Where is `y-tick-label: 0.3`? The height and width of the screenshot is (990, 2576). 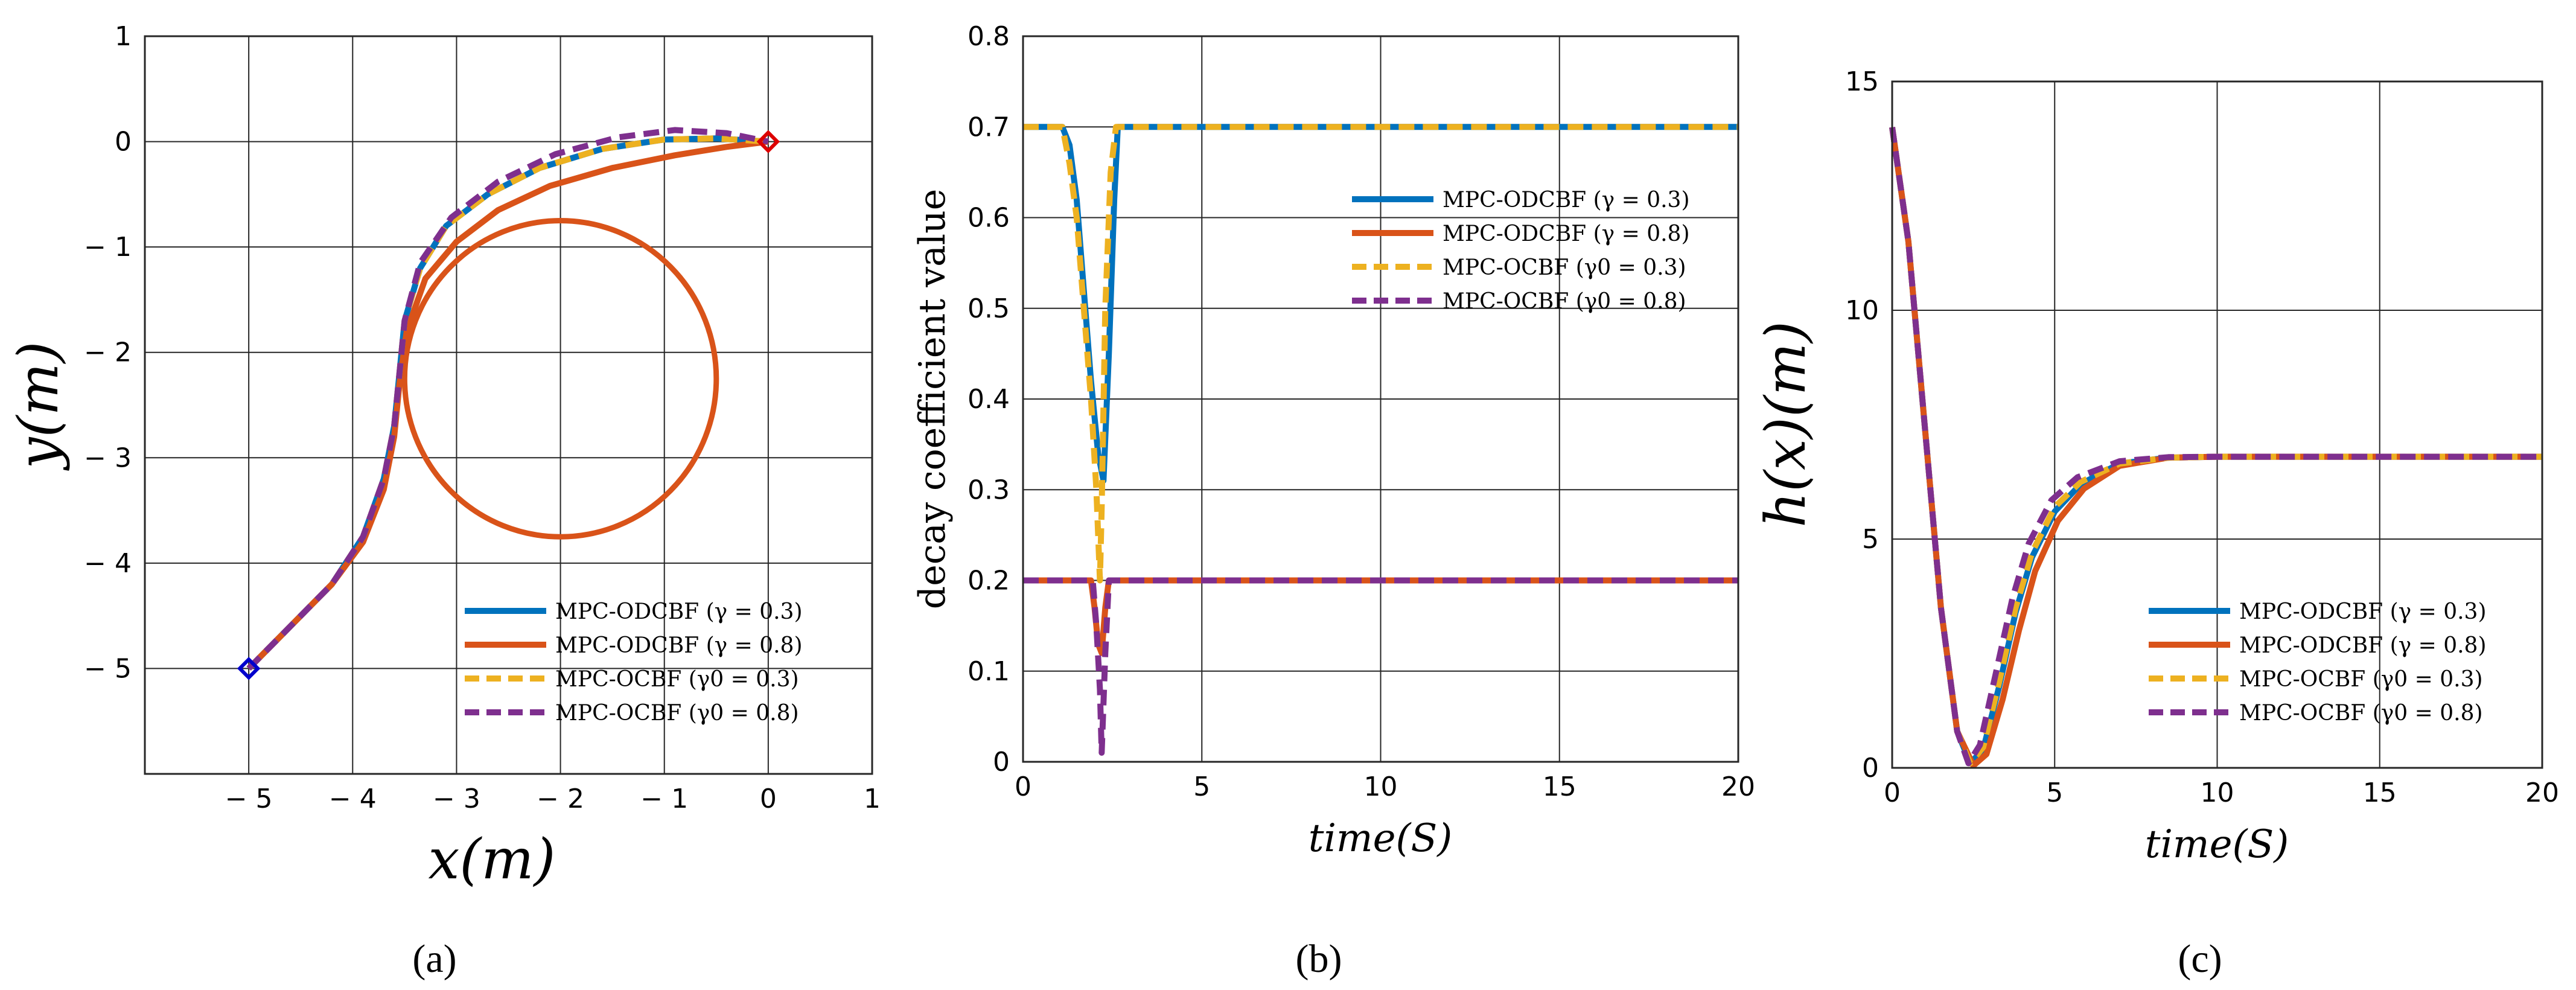 y-tick-label: 0.3 is located at coordinates (989, 489).